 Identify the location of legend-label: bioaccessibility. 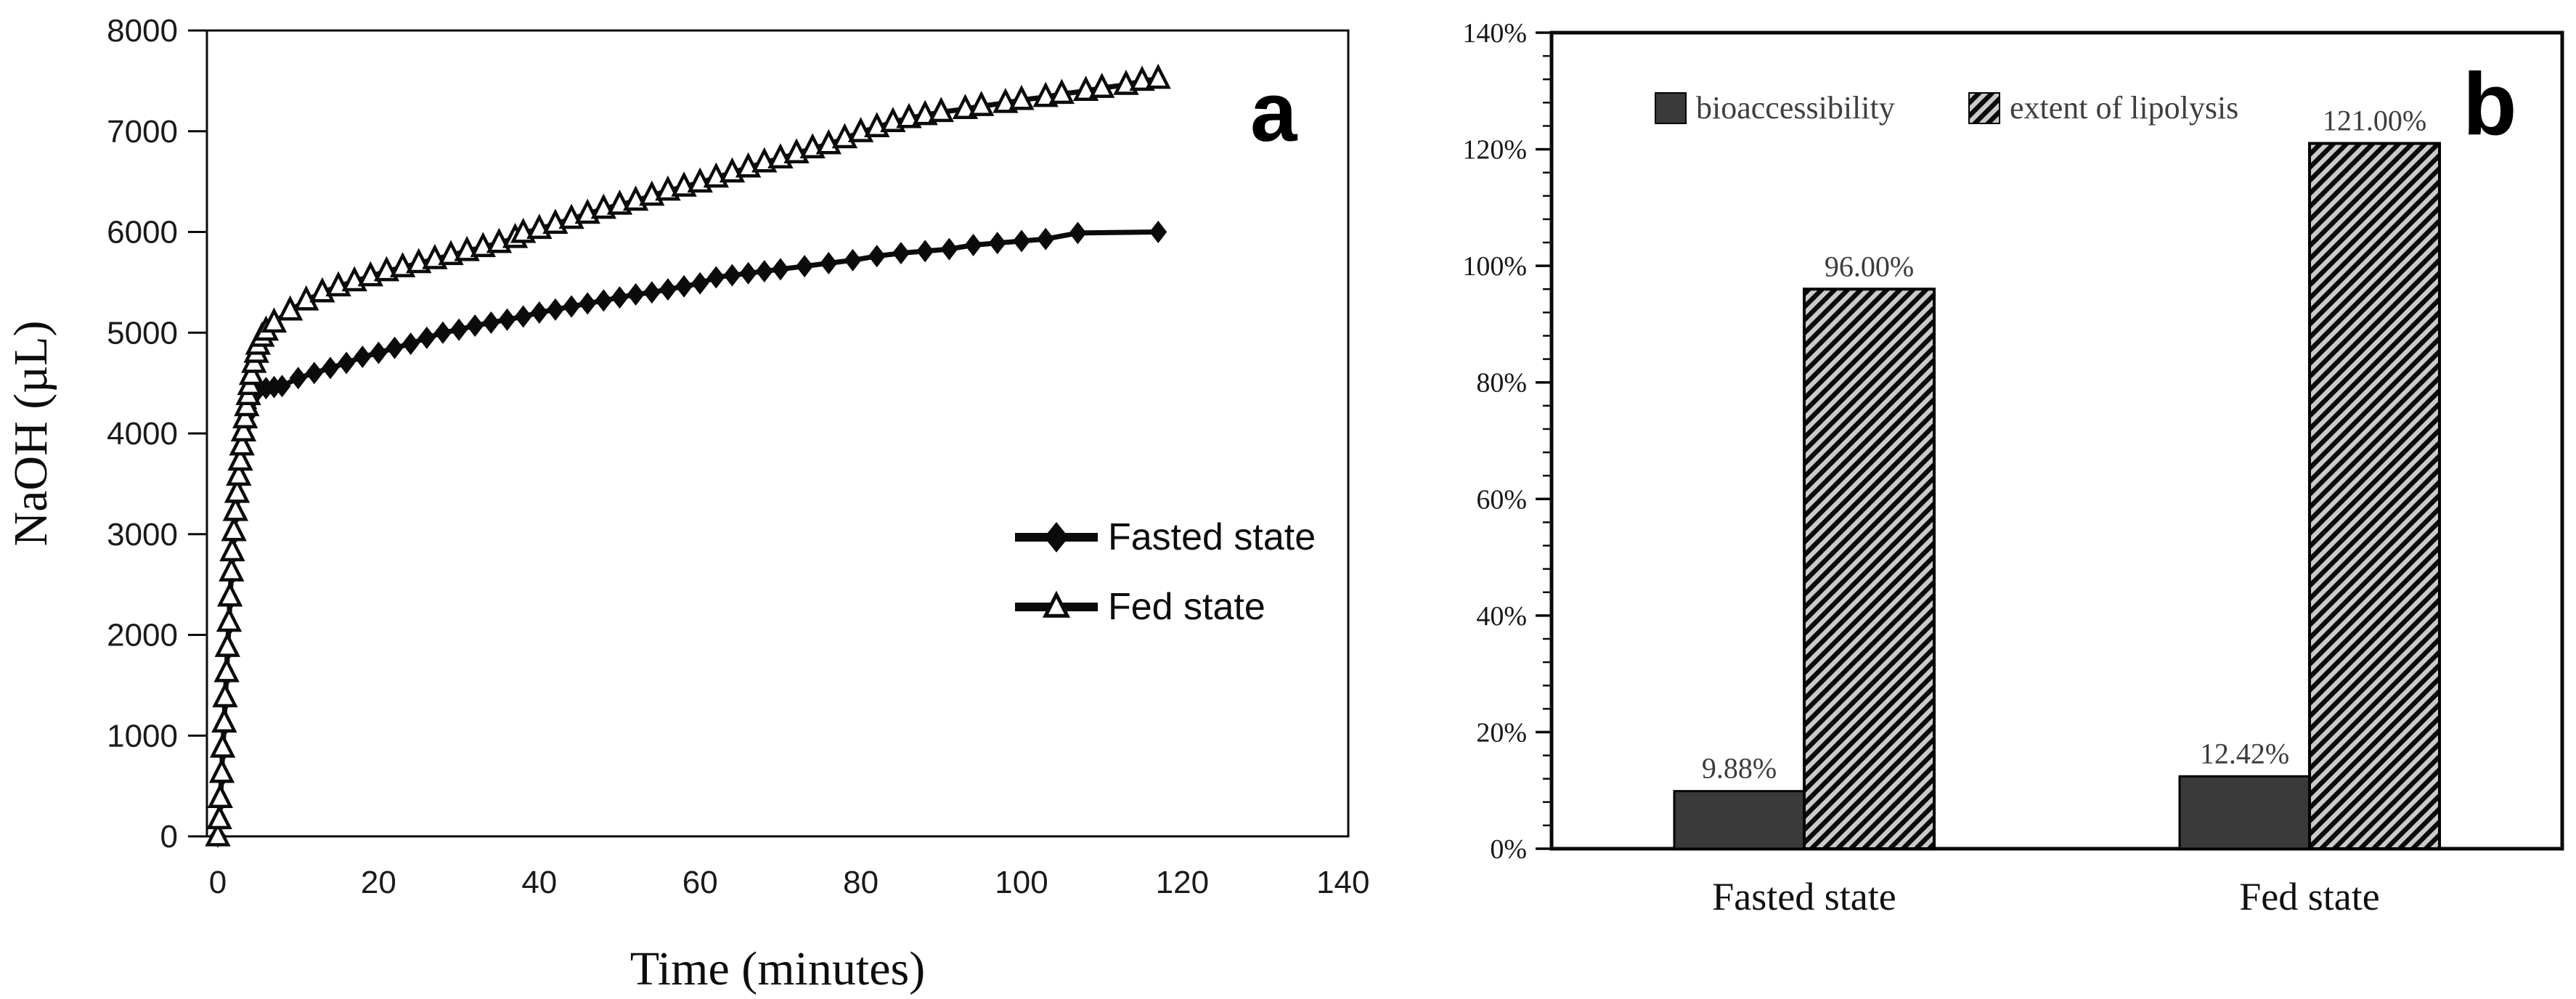
(1795, 108).